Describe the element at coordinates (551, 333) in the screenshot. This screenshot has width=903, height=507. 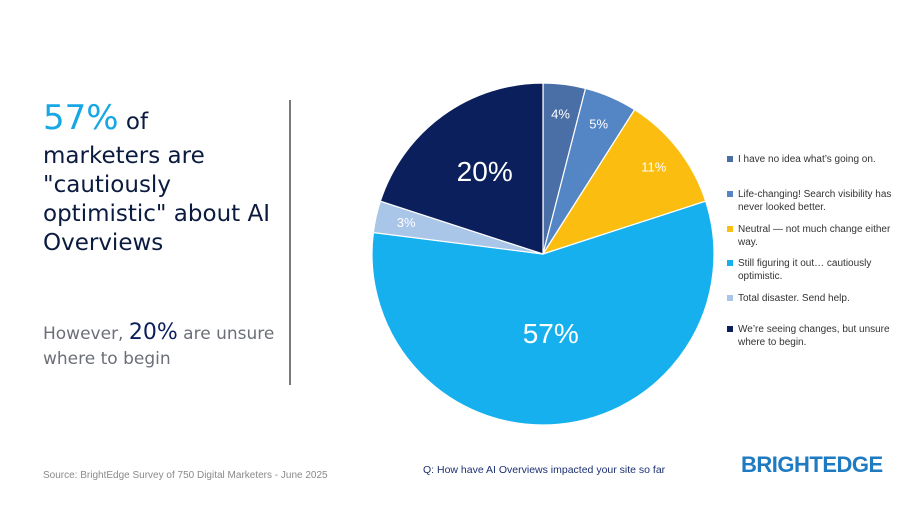
I see `pie-data-label: 57%` at that location.